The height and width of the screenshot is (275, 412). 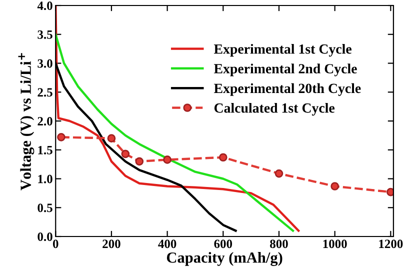 I want to click on x-tick-label: 400, so click(x=167, y=244).